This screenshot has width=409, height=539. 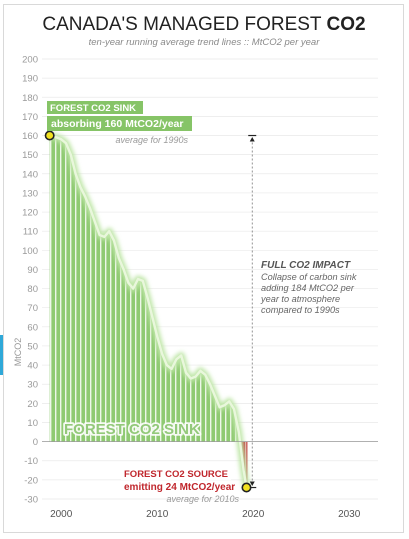 What do you see at coordinates (30, 213) in the screenshot?
I see `y-tick-label: 120` at bounding box center [30, 213].